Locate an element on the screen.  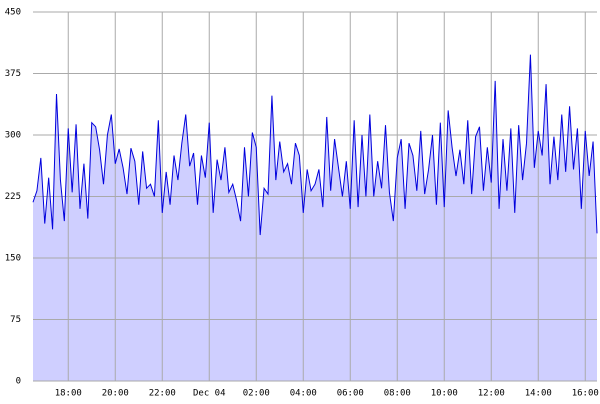
y-tick-label: 150 is located at coordinates (13, 259).